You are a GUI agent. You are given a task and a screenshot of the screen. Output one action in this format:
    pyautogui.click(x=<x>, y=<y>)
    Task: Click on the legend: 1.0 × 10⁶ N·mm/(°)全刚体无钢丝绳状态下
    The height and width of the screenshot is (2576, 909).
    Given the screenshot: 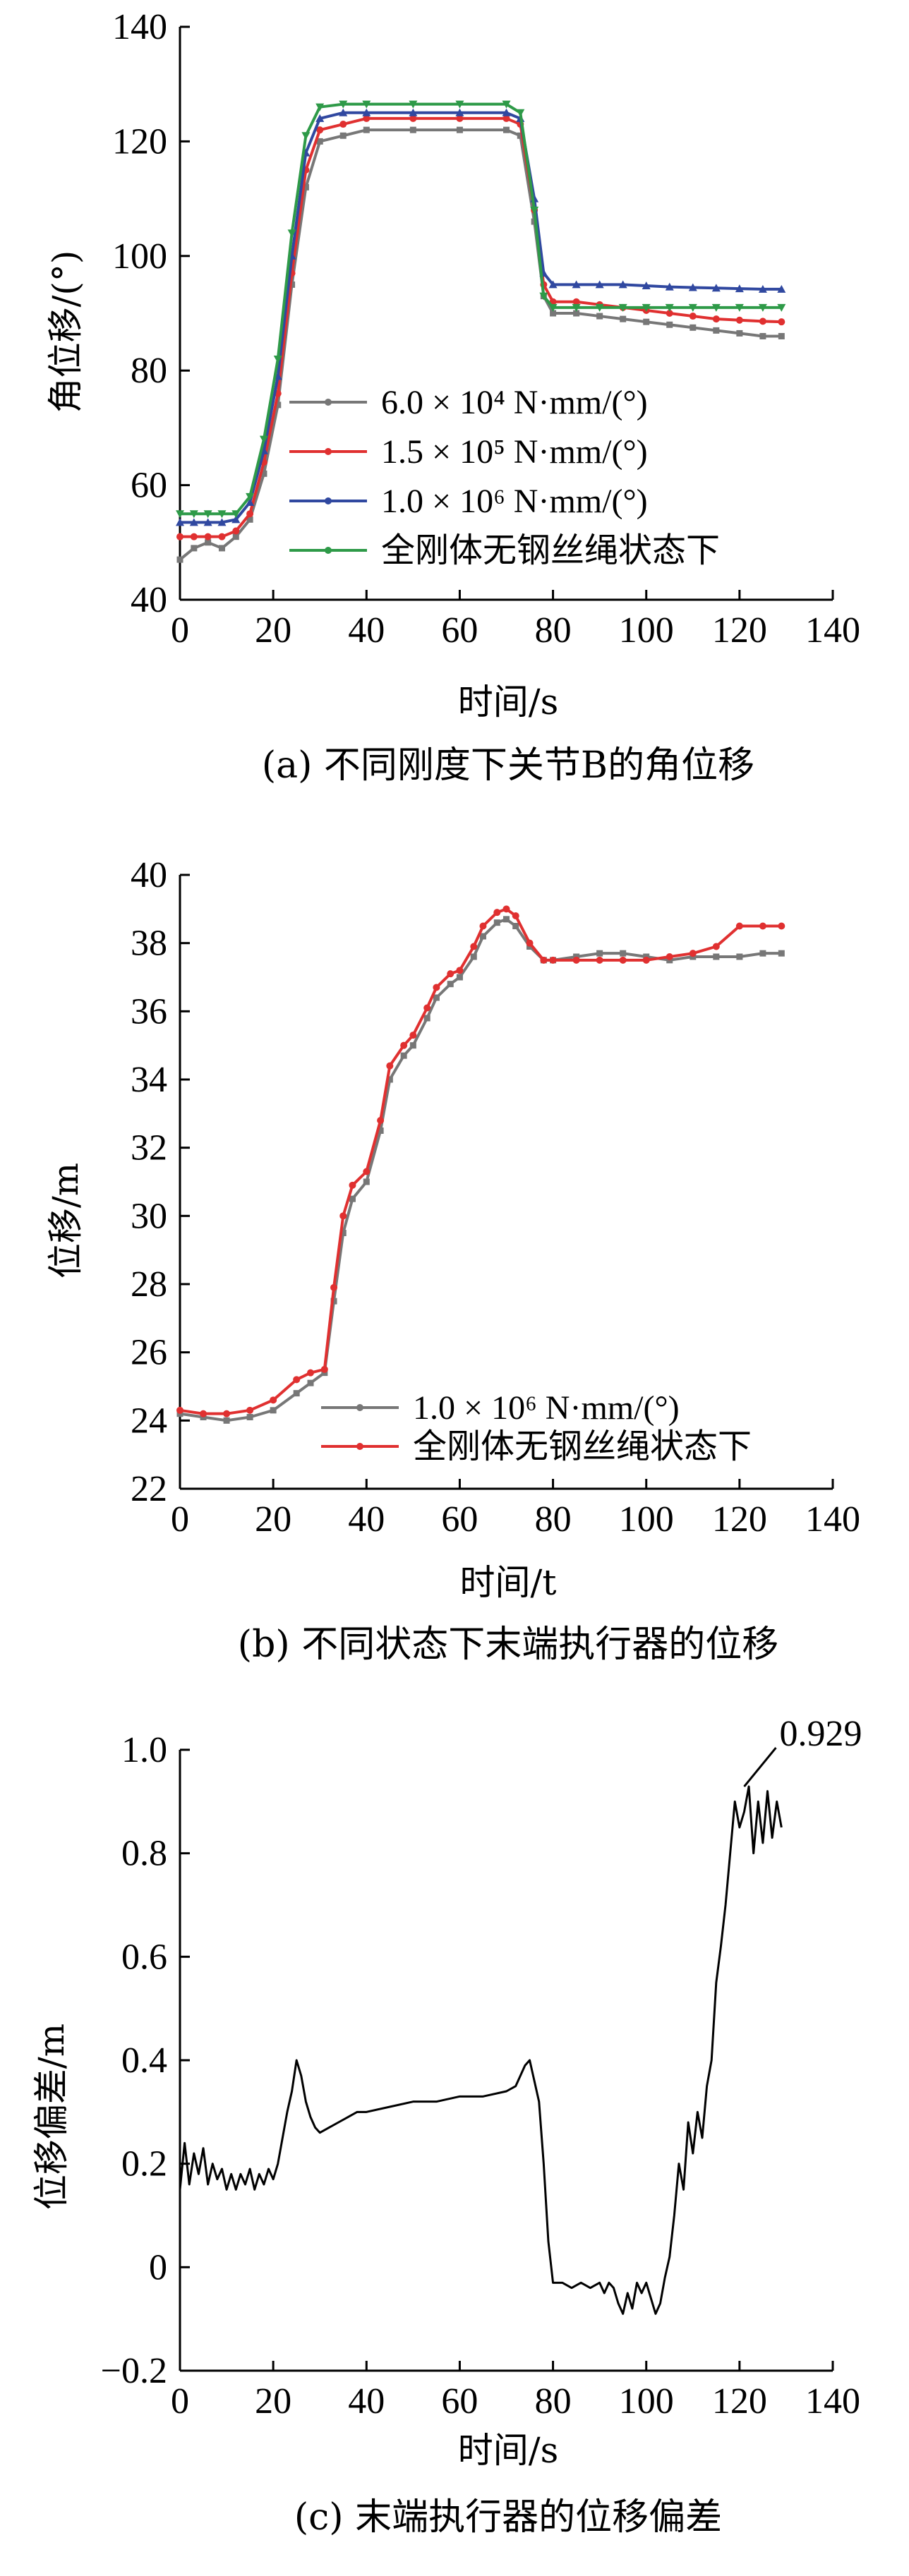 What is the action you would take?
    pyautogui.click(x=536, y=1427)
    